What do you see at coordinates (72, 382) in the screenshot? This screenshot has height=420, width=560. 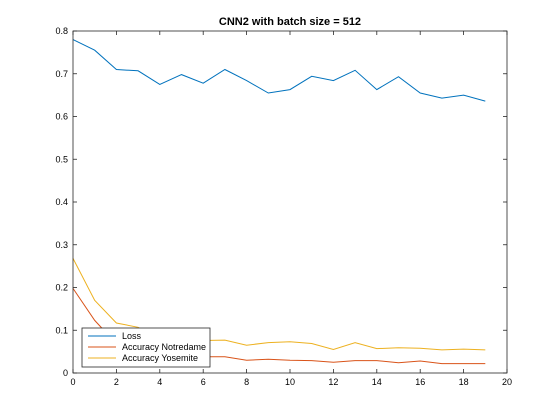 I see `x-tick-label: 0` at bounding box center [72, 382].